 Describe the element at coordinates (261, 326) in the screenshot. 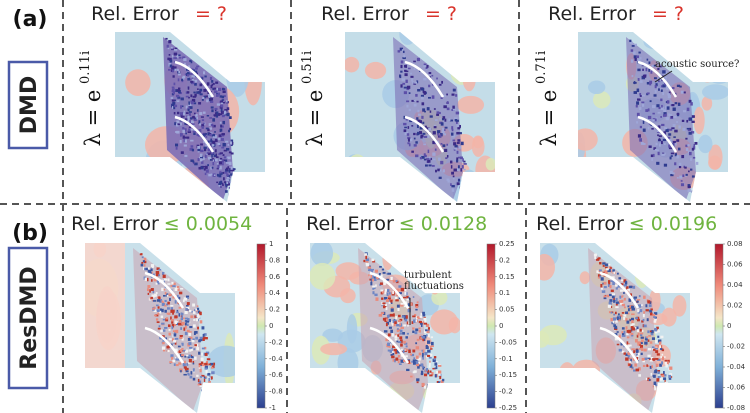

I see `colorbar` at that location.